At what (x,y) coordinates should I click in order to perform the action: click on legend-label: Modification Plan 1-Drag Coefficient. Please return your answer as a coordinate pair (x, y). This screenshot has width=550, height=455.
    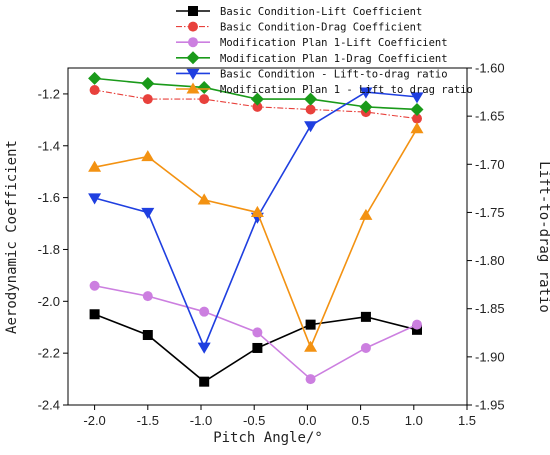
    Looking at the image, I should click on (334, 59).